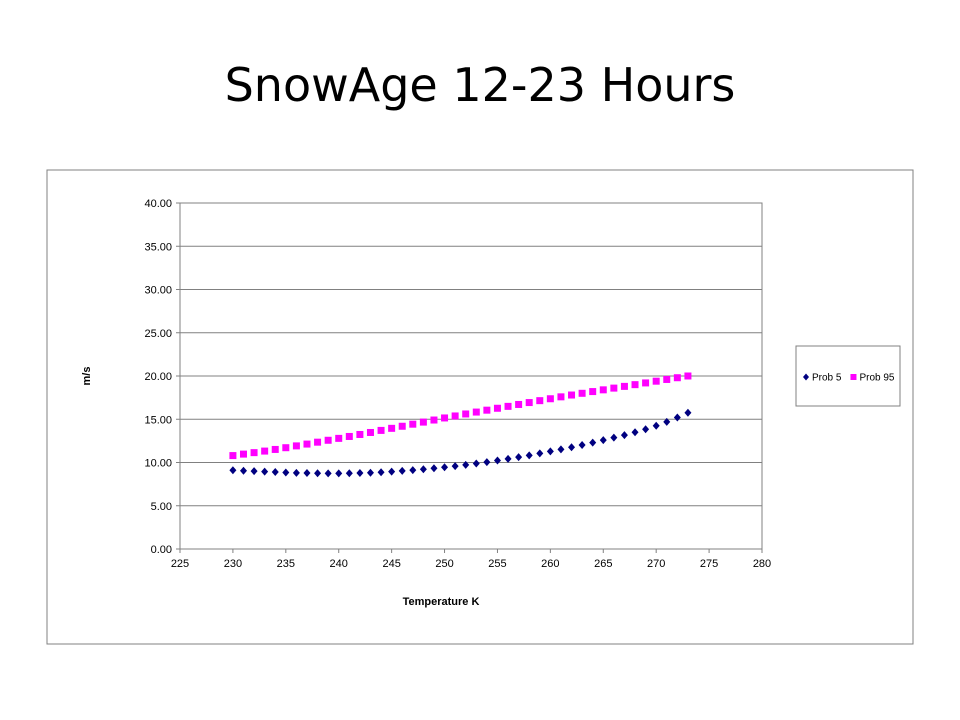 The width and height of the screenshot is (960, 720). I want to click on legend-entry: Prob 5, so click(822, 378).